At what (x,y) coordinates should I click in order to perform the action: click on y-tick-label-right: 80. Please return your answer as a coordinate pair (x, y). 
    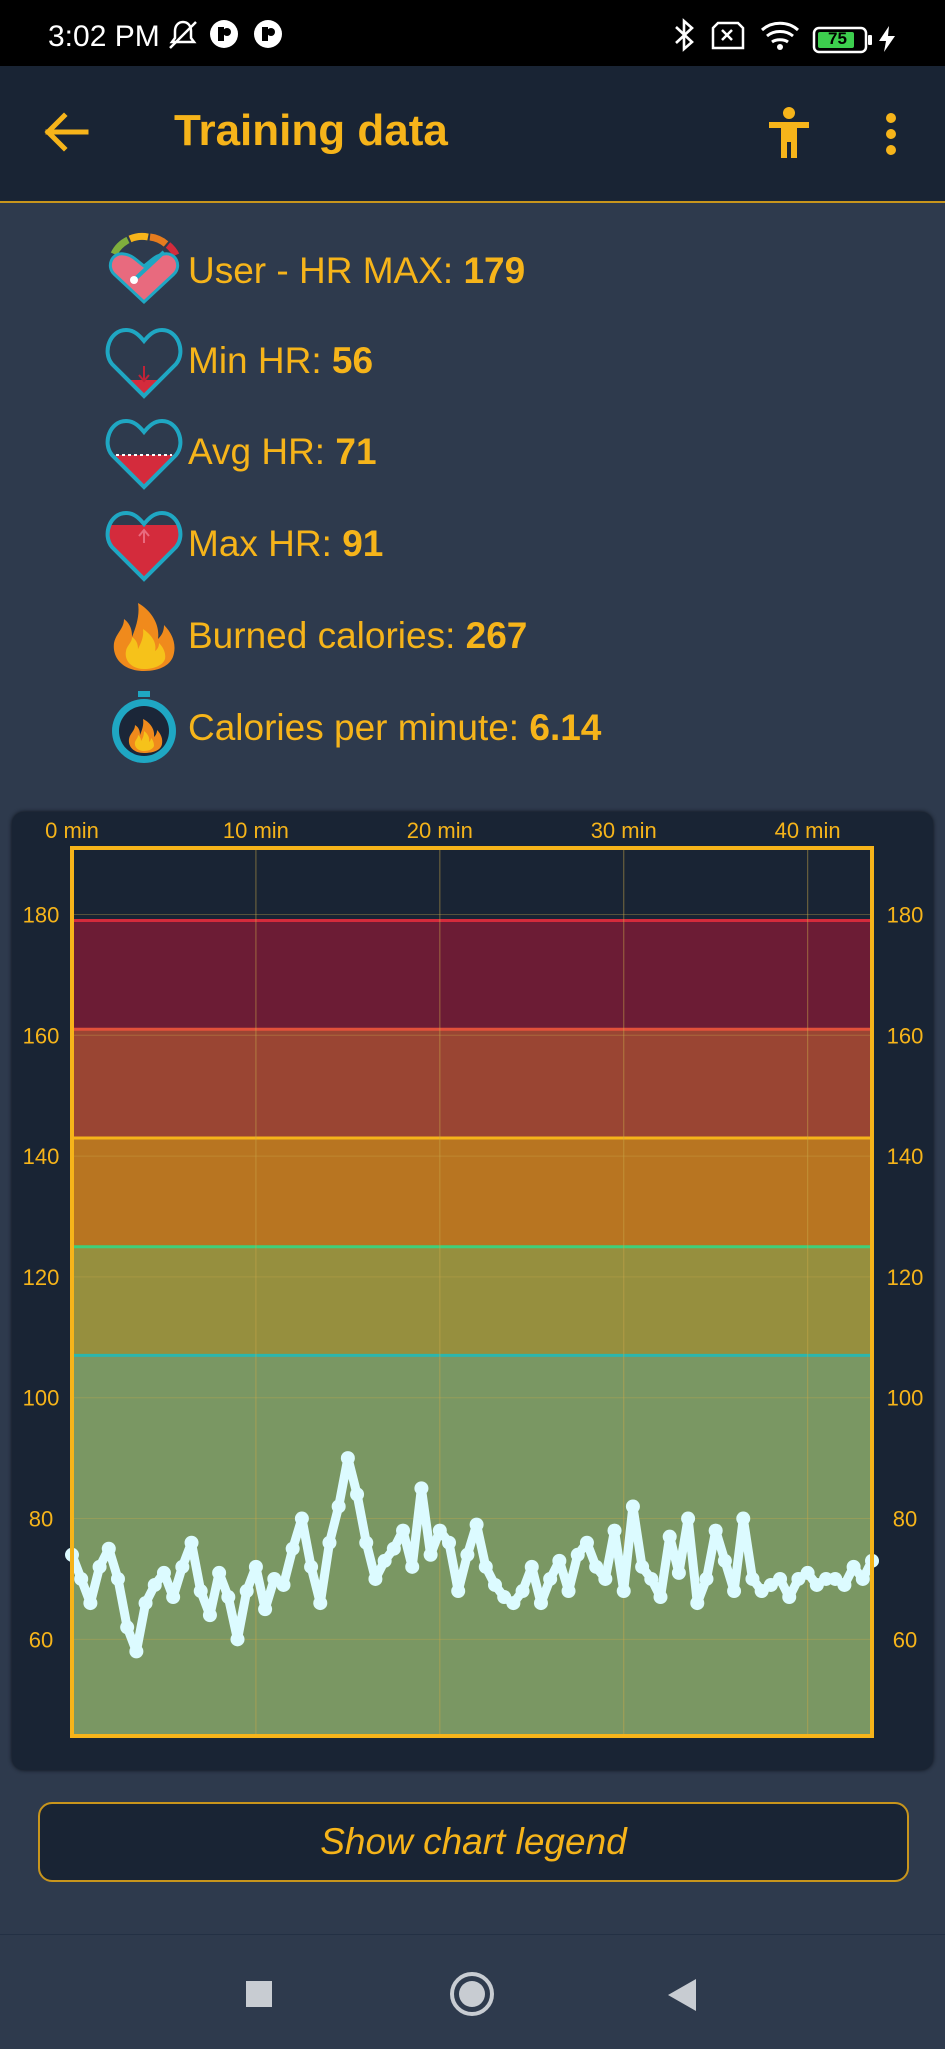
    Looking at the image, I should click on (905, 1519).